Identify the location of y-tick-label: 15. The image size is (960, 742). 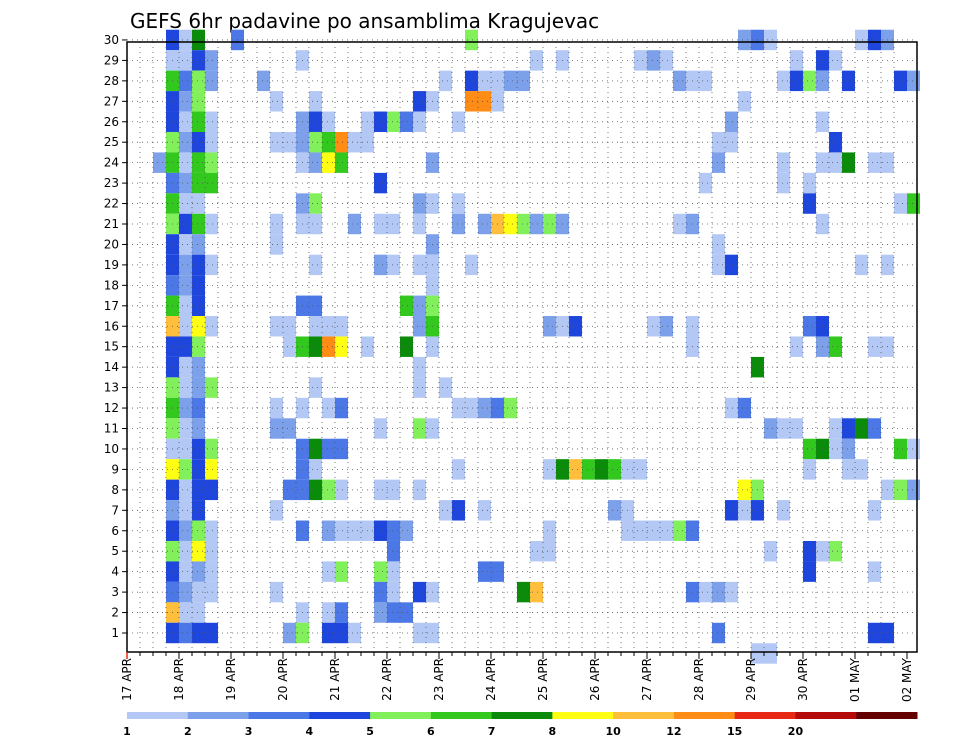
(111, 347).